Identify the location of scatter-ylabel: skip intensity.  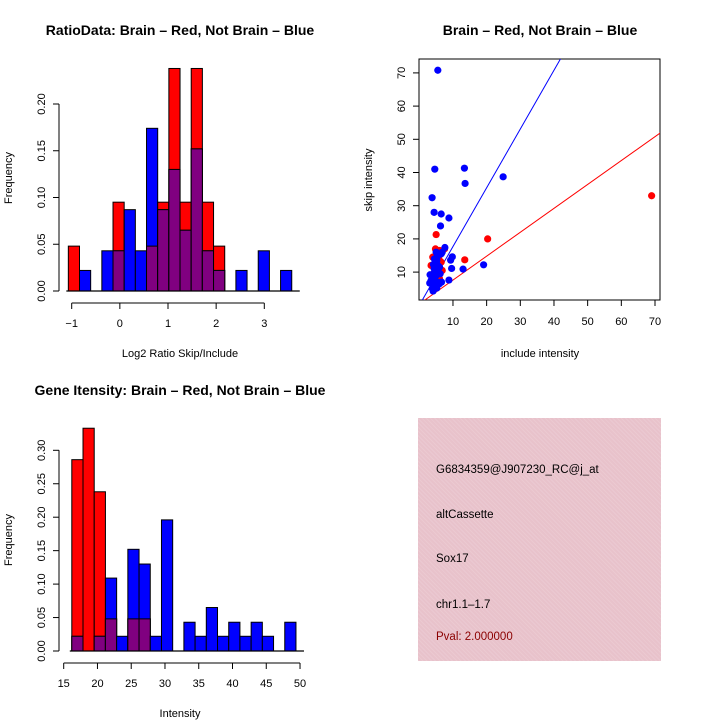
(369, 179).